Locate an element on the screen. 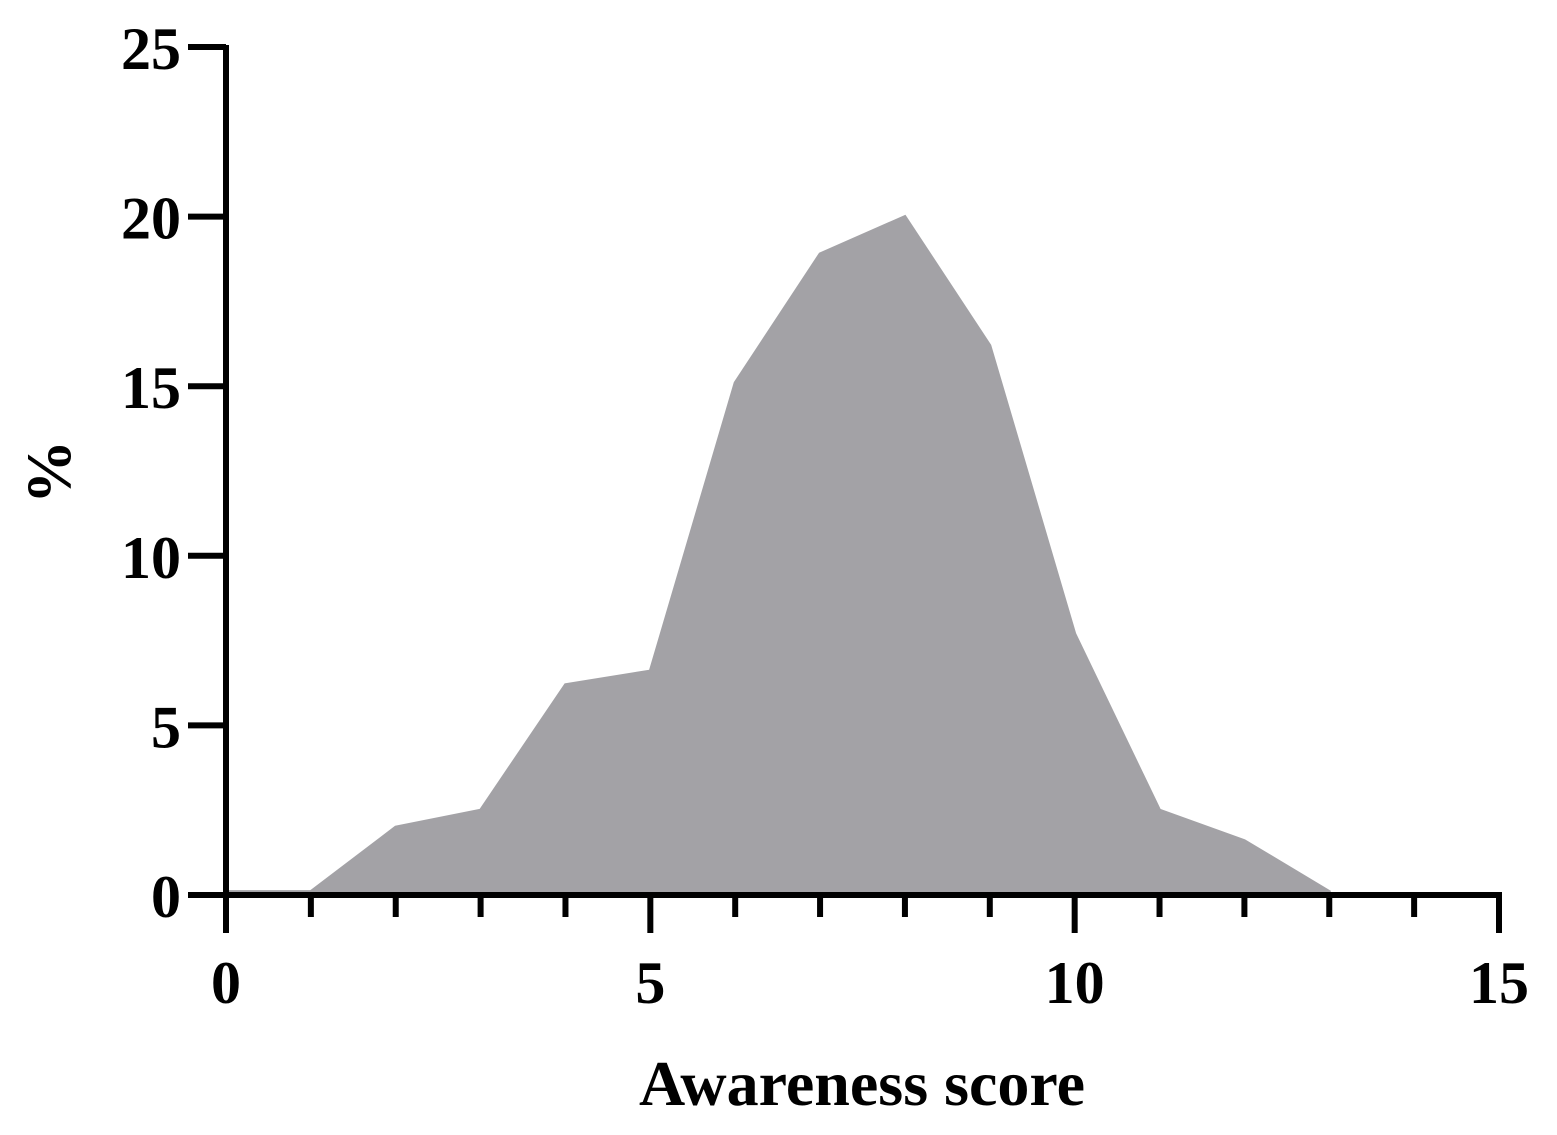 This screenshot has width=1557, height=1135. x-tick-label: 10 is located at coordinates (1075, 983).